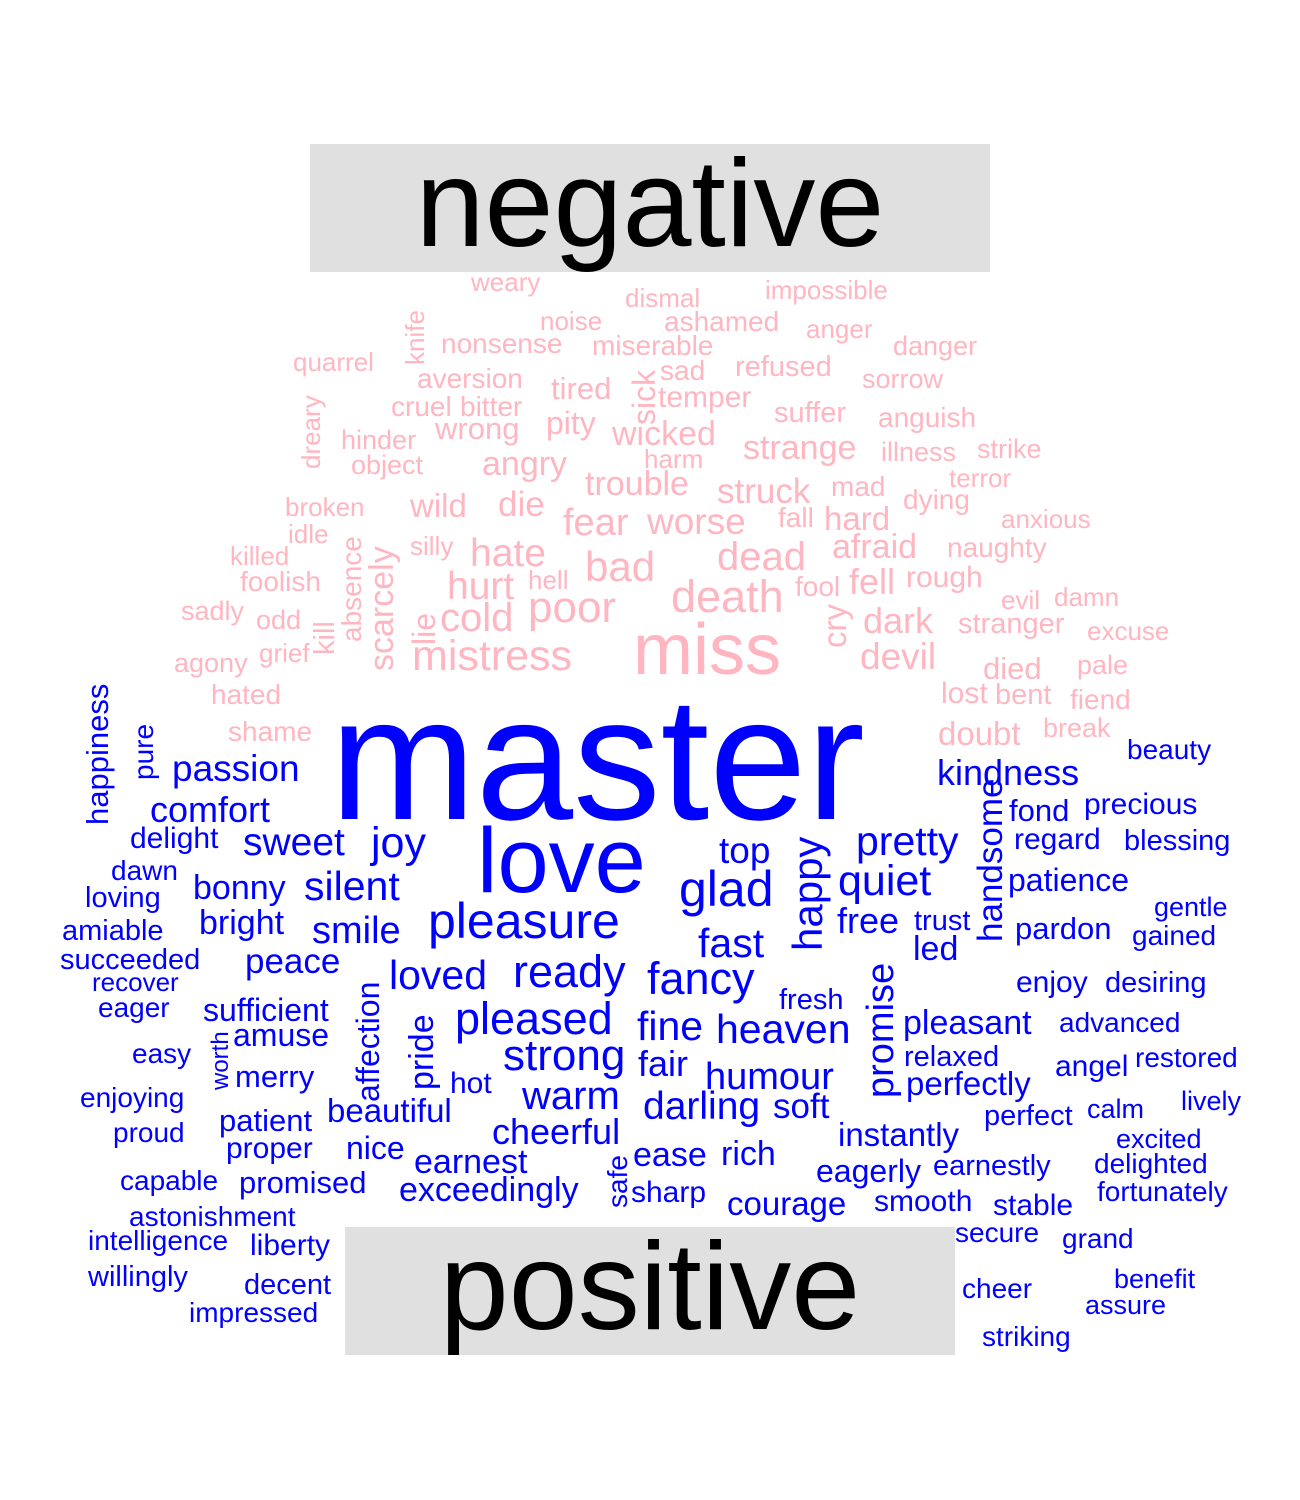  Describe the element at coordinates (149, 1132) in the screenshot. I see `positive-word-proud: proud` at that location.